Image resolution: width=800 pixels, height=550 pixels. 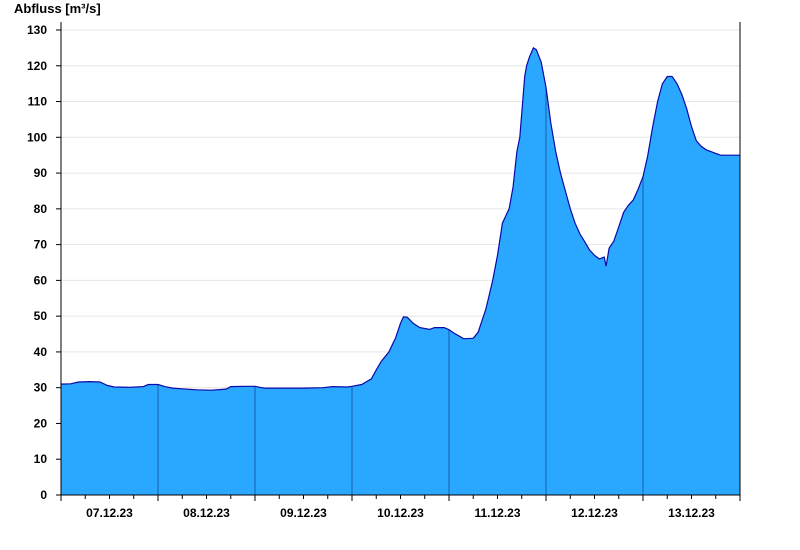 I want to click on y-tick-label: 130, so click(x=37, y=30).